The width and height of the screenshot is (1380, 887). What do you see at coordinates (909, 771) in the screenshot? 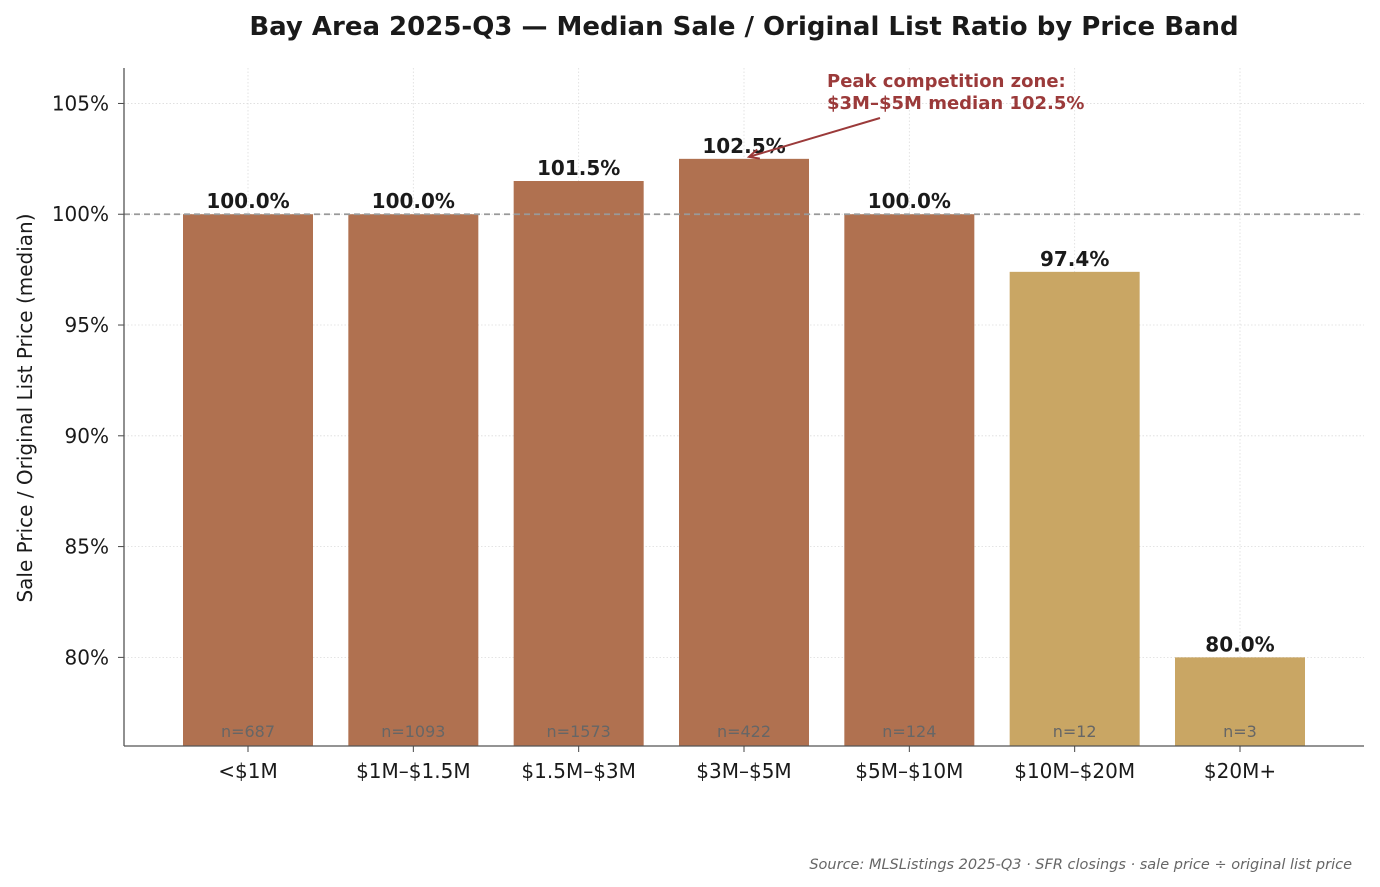
I see `x-tick-label: $5M–$10M` at bounding box center [909, 771].